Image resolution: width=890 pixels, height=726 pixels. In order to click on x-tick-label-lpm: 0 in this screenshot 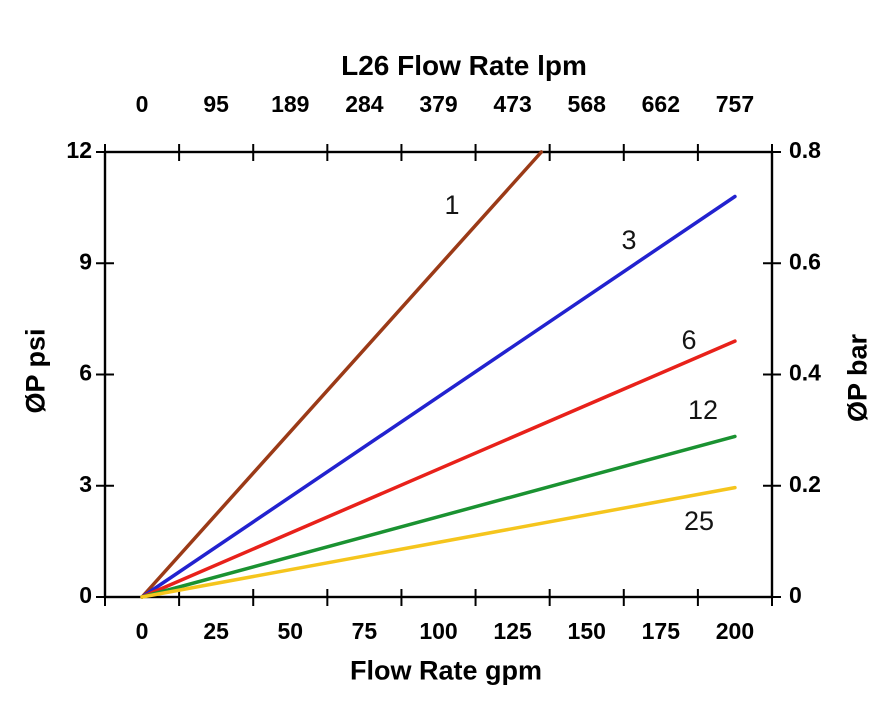, I will do `click(142, 104)`.